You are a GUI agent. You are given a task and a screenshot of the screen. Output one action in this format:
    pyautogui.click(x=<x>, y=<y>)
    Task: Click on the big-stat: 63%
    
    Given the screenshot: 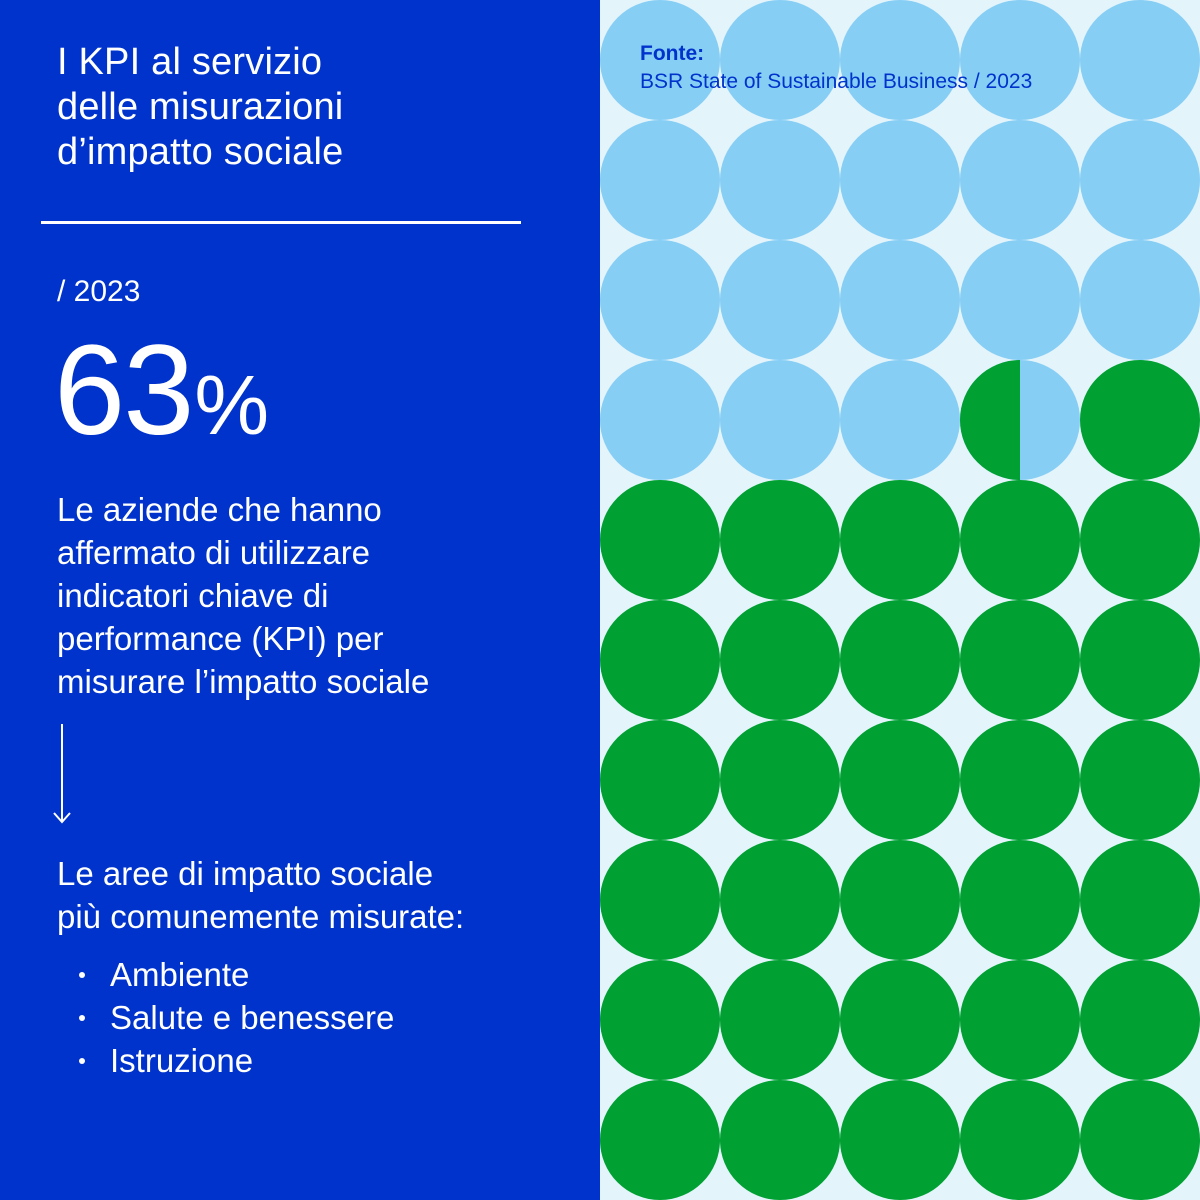 What is the action you would take?
    pyautogui.click(x=161, y=398)
    